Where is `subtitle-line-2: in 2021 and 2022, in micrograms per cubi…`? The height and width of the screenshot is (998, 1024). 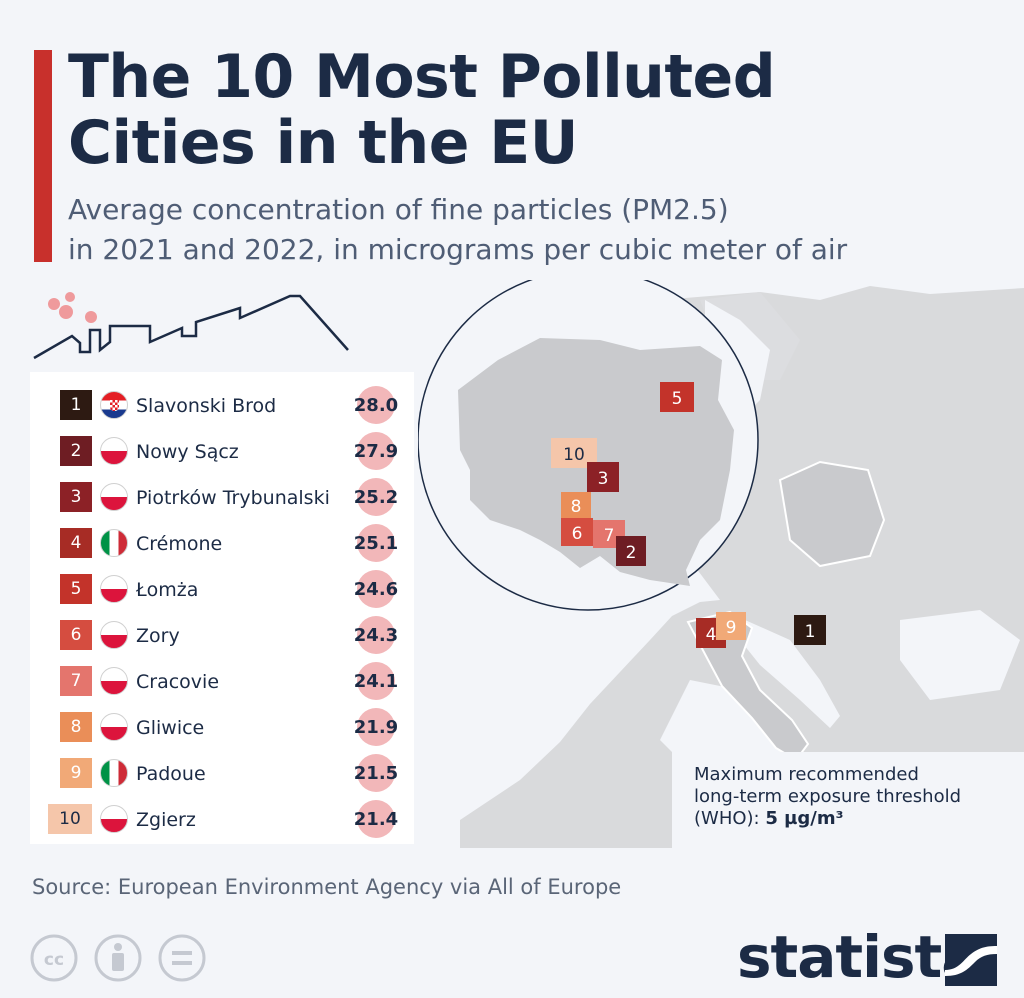
subtitle-line-2: in 2021 and 2022, in micrograms per cubi… is located at coordinates (458, 249).